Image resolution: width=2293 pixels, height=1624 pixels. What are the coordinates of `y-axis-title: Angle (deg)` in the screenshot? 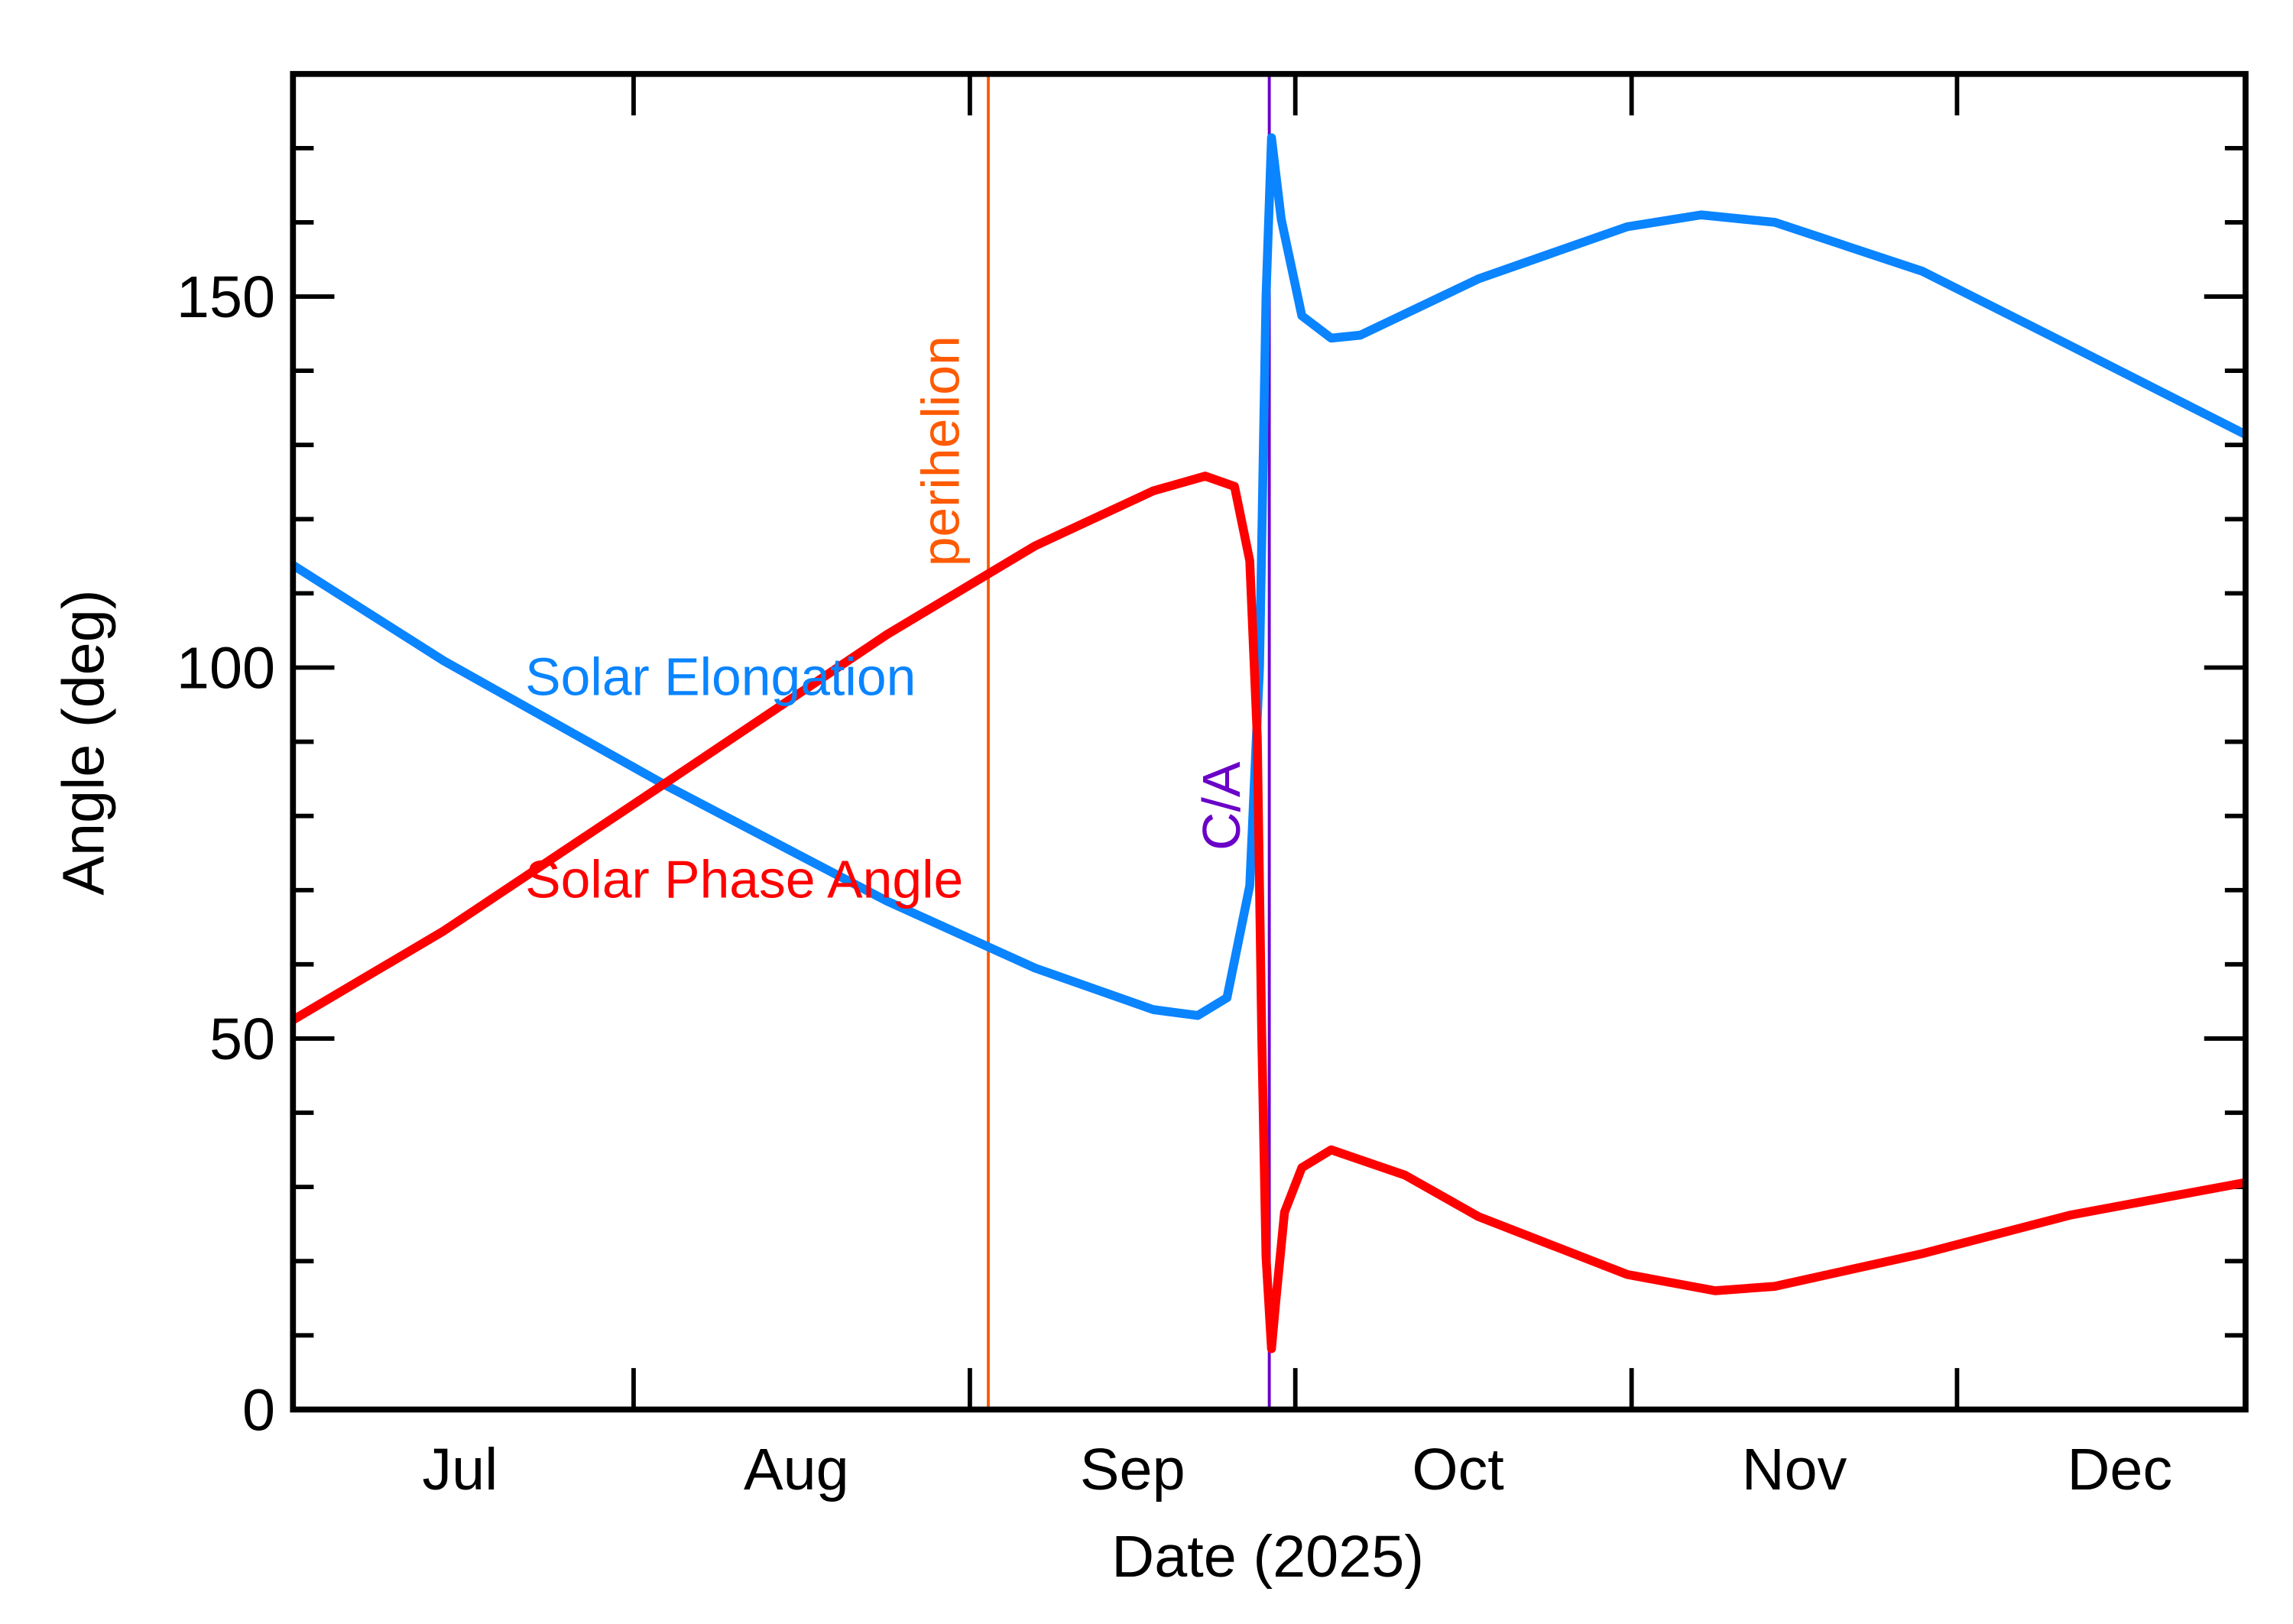 It's located at (84, 742).